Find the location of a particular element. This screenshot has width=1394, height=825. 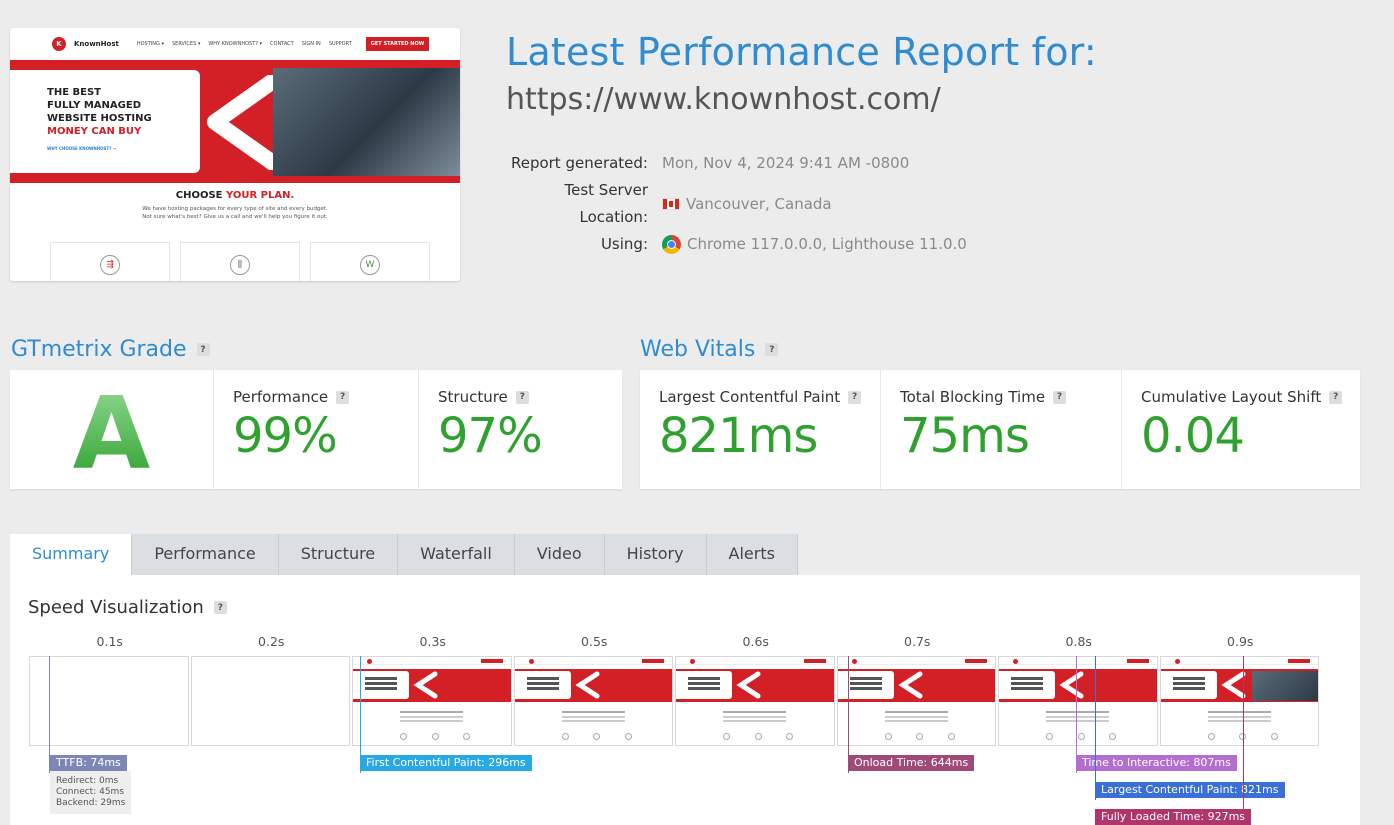

using-label: Using: is located at coordinates (624, 244).